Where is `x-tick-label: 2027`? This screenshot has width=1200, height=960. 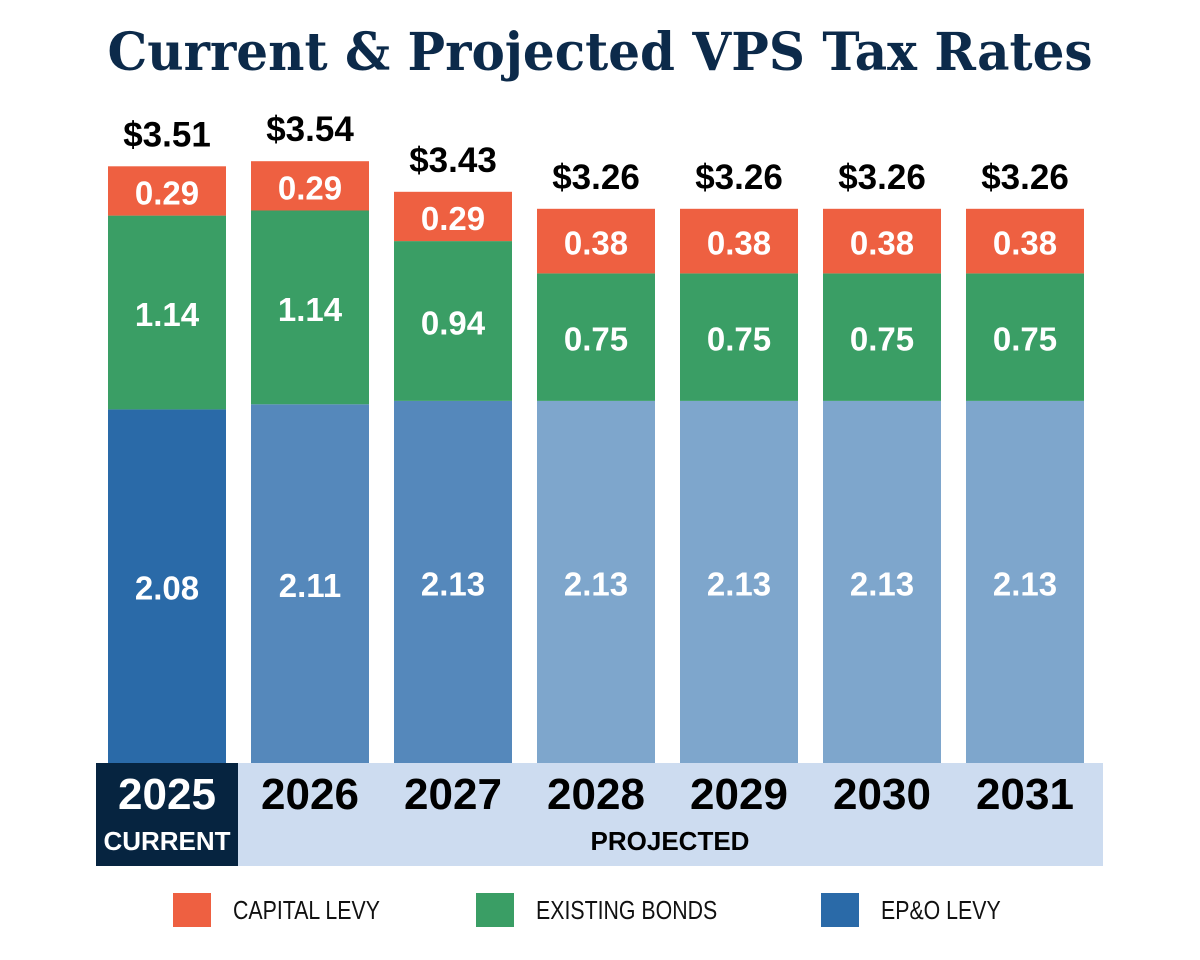 x-tick-label: 2027 is located at coordinates (453, 794).